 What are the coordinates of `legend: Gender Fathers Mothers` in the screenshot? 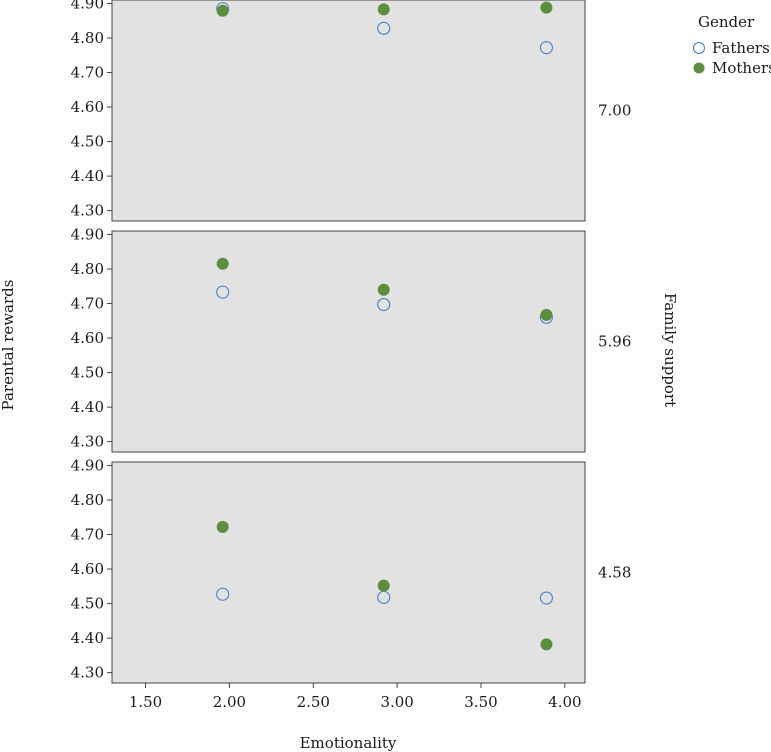 It's located at (731, 45).